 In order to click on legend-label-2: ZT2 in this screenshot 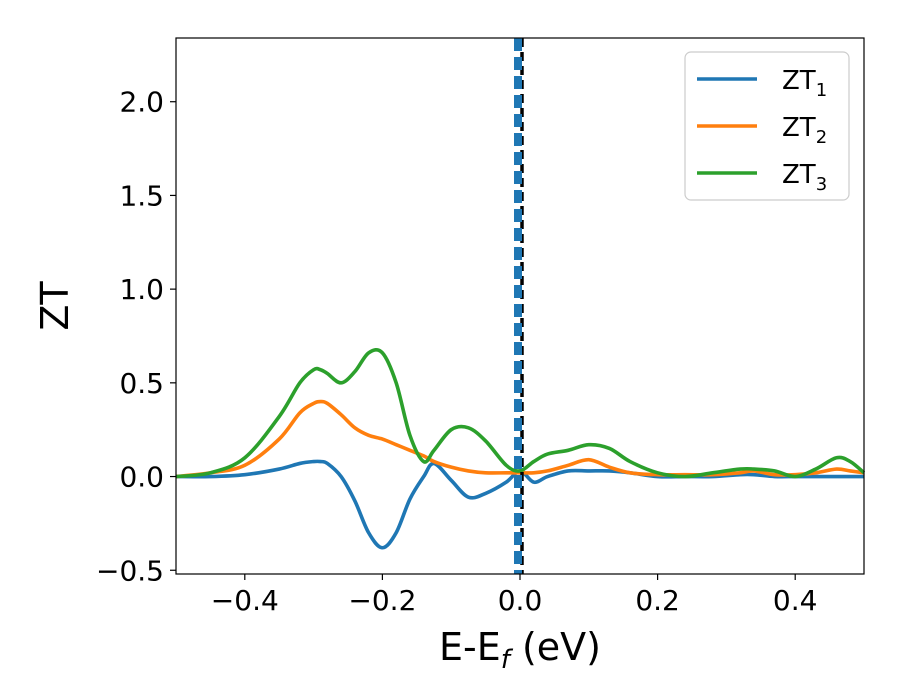, I will do `click(804, 130)`.